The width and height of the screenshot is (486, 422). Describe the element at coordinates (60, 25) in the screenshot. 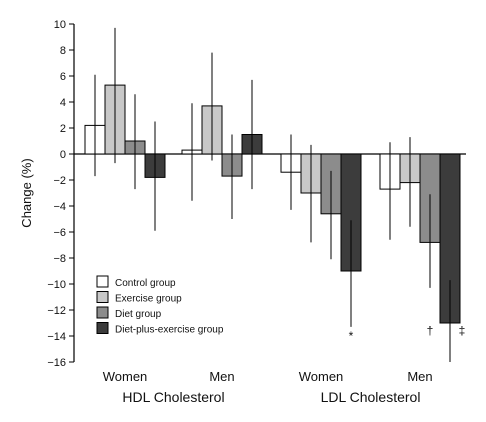

I see `y-tick-label: 10` at that location.